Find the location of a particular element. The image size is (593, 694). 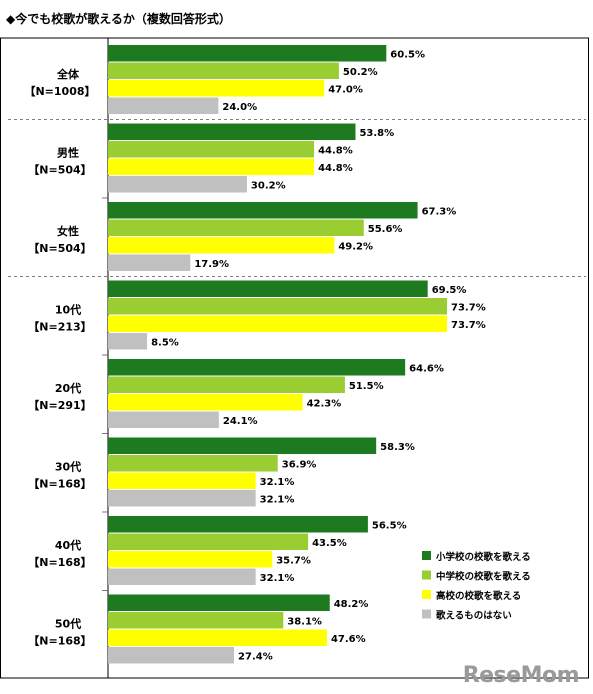

category-label: 40代 is located at coordinates (68, 545).